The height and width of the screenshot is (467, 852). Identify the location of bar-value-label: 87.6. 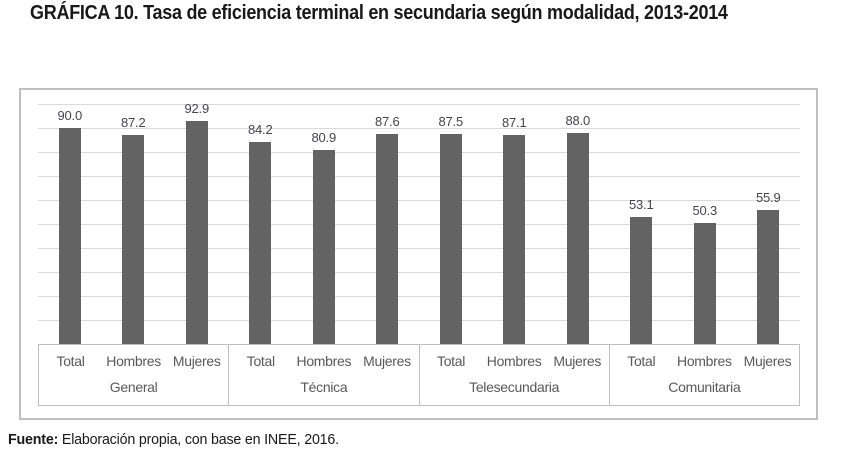
(387, 121).